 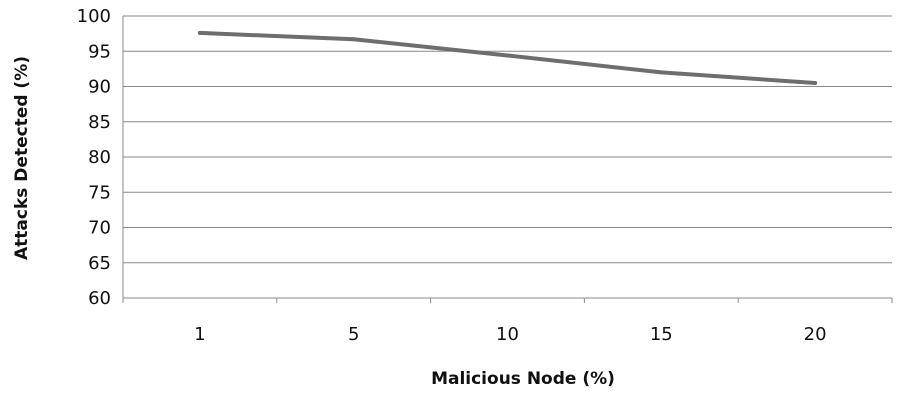 I want to click on y-tick-label: 85, so click(x=99, y=122).